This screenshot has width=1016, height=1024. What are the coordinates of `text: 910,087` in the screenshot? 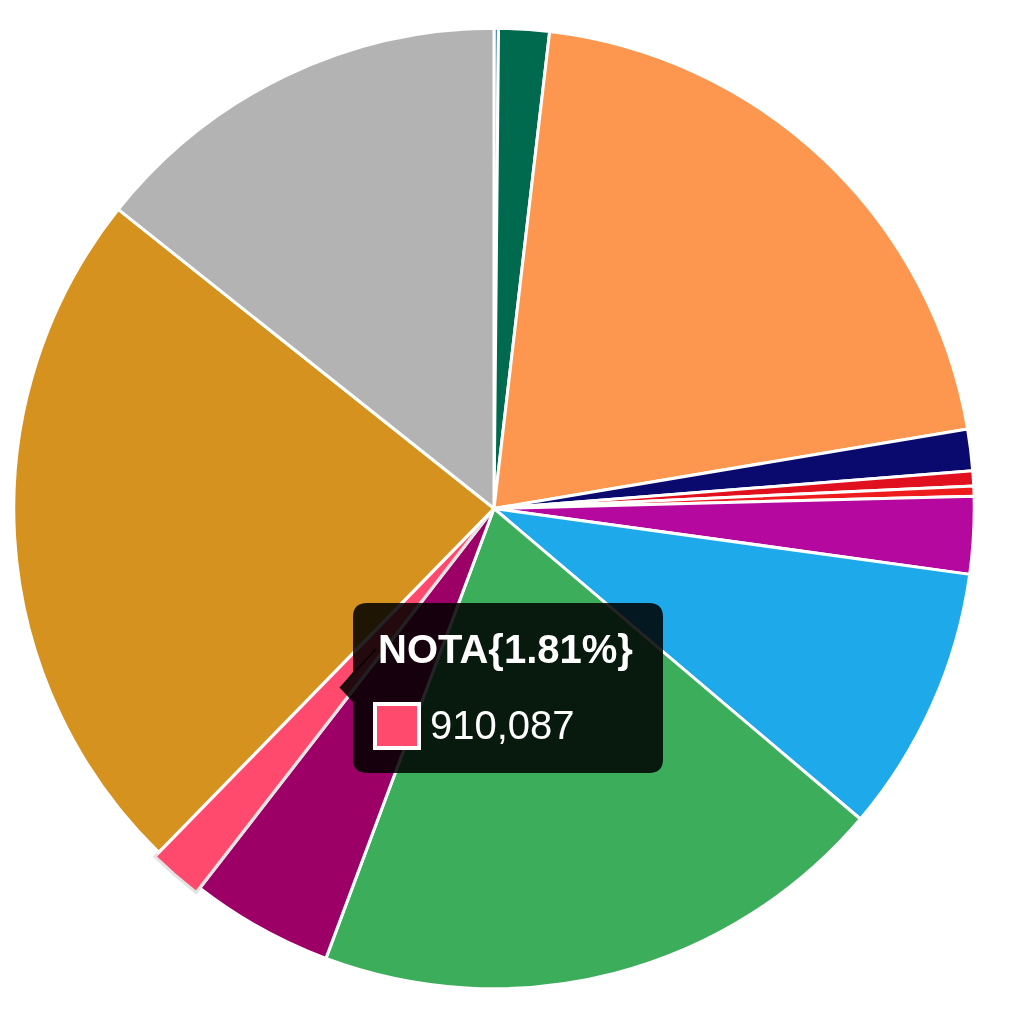 It's located at (502, 725).